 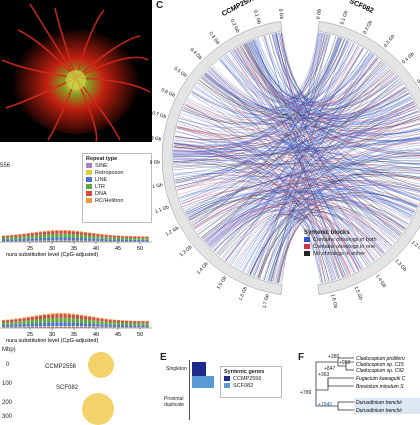 What do you see at coordinates (117, 194) in the screenshot?
I see `repeat-legend-item: DNA` at bounding box center [117, 194].